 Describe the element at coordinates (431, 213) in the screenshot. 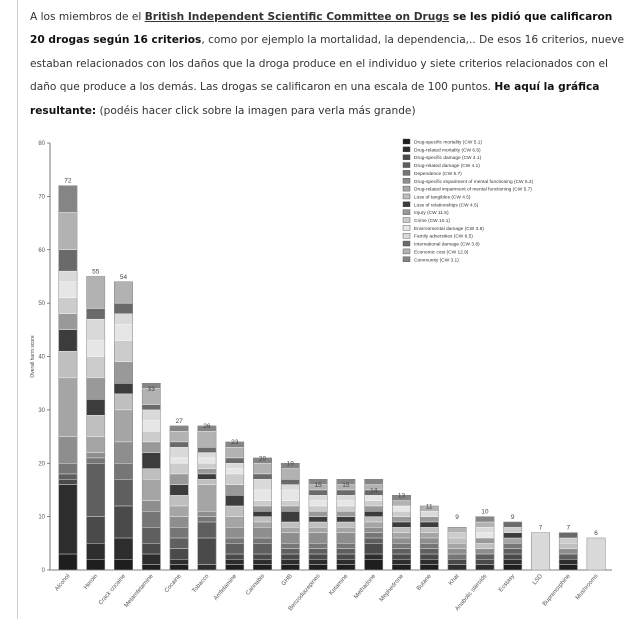

I see `legend-label: Injury (CW 11.5)` at that location.